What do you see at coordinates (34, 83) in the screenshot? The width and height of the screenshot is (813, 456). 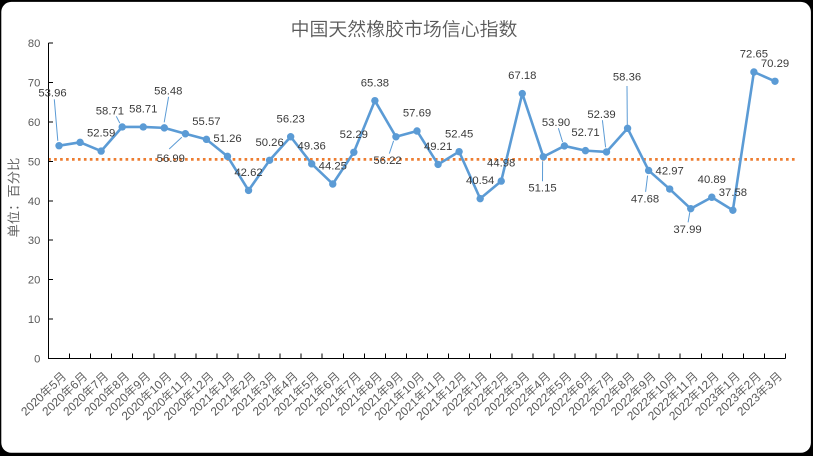 I see `svg-text: 70` at bounding box center [34, 83].